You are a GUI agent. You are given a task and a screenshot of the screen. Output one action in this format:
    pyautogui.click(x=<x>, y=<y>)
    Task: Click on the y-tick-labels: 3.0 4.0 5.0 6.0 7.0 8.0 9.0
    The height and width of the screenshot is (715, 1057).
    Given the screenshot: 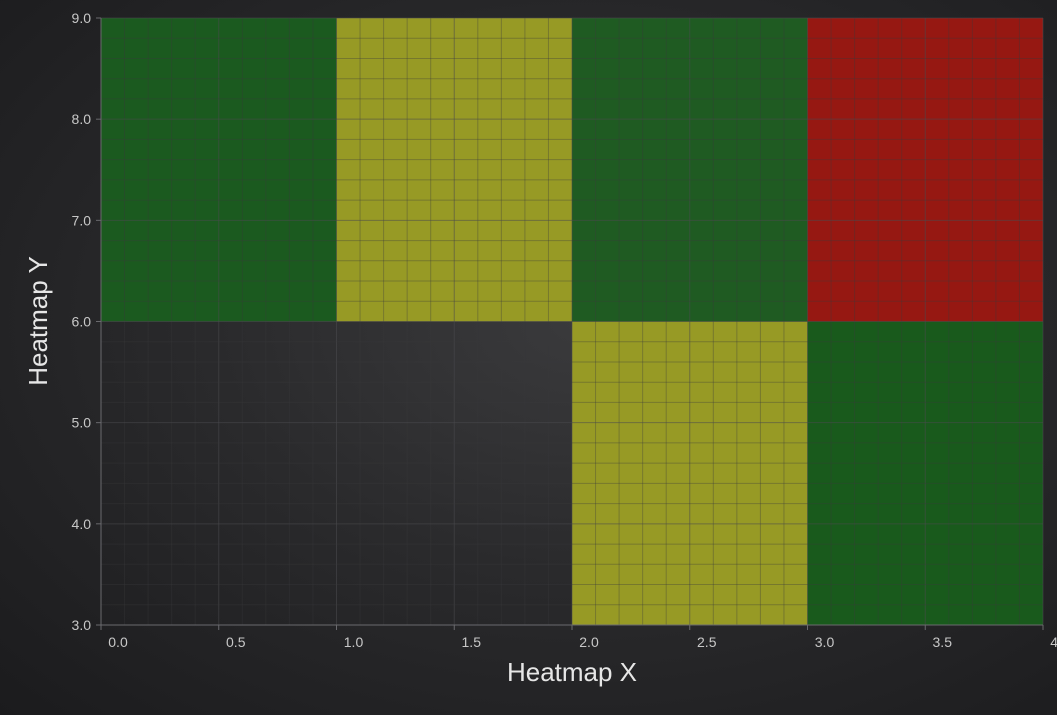 What is the action you would take?
    pyautogui.click(x=86, y=321)
    